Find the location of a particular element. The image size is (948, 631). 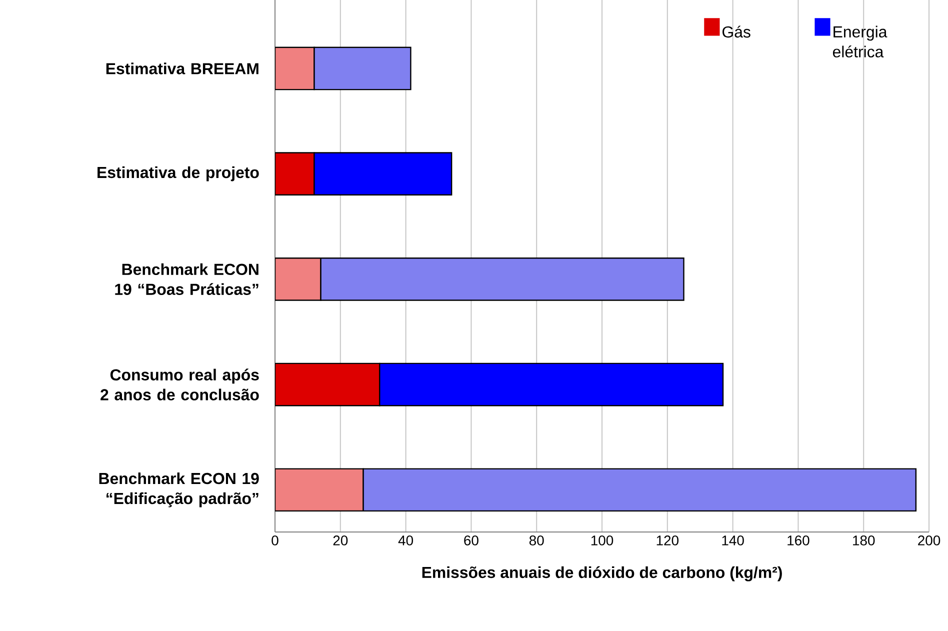

x-axis-title: Emissões anuais de dióxido de carbono (kg/m²) is located at coordinates (602, 574).